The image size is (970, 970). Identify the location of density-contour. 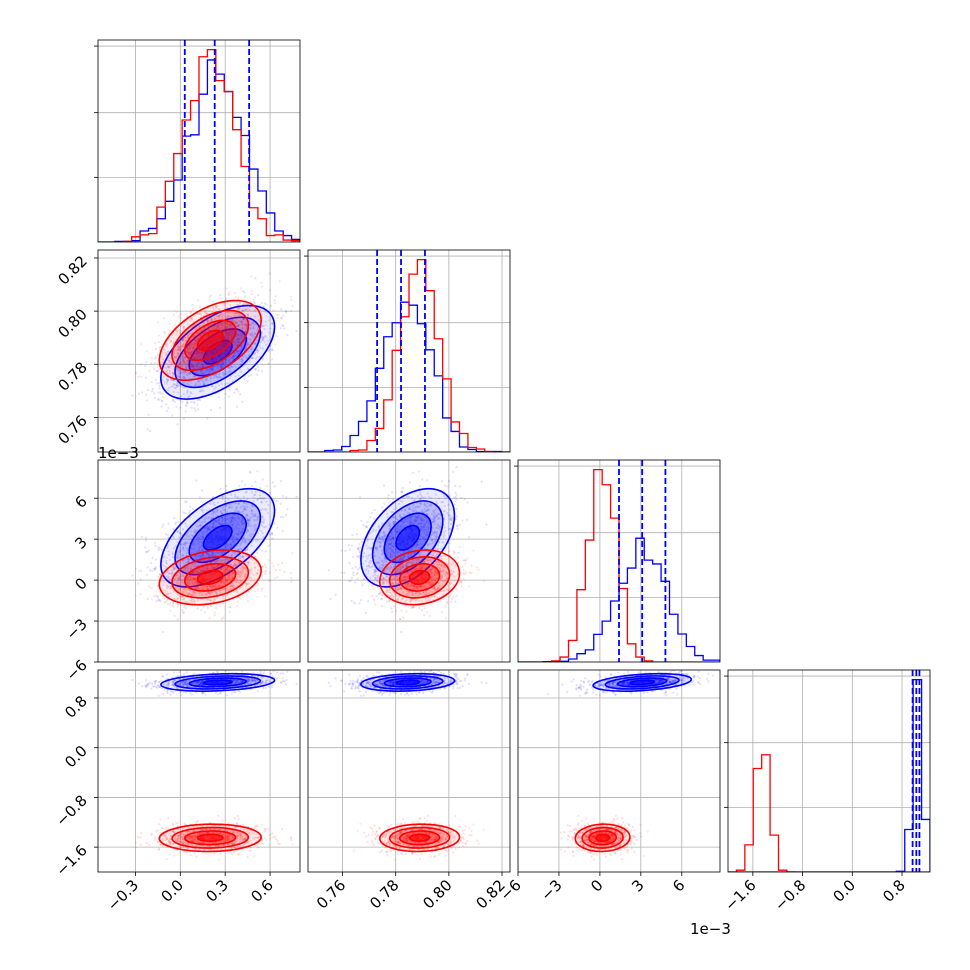
(210, 340).